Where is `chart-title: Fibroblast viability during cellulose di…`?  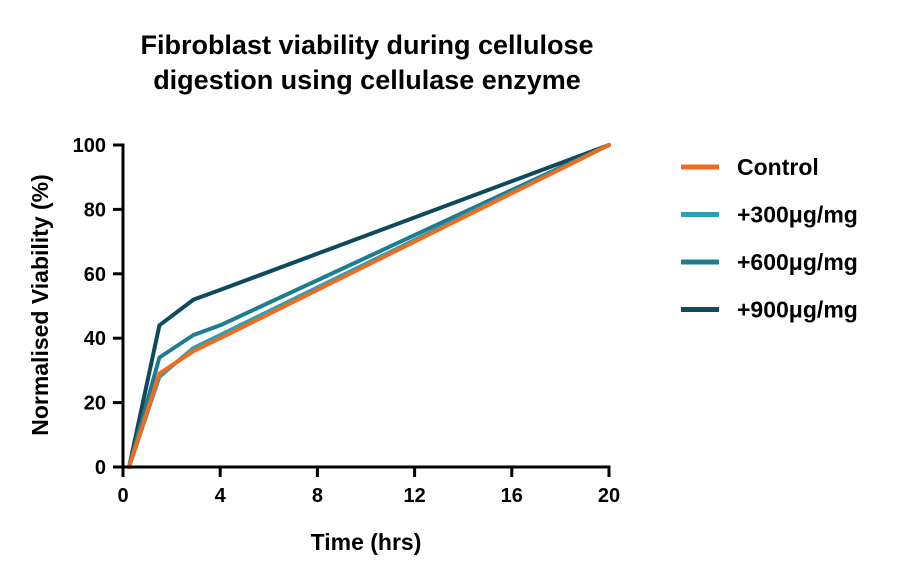
chart-title: Fibroblast viability during cellulose di… is located at coordinates (366, 62).